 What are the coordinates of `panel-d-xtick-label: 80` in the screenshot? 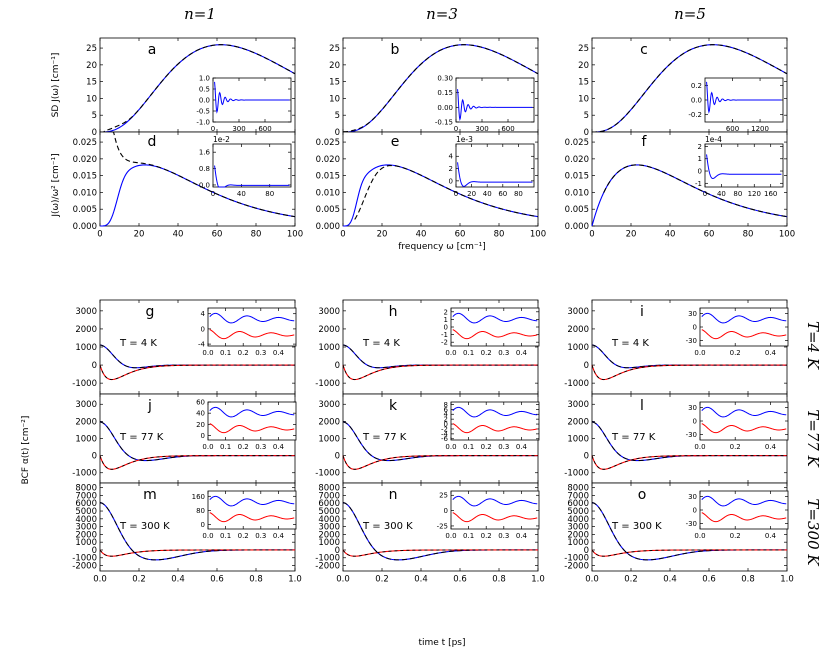 It's located at (256, 235).